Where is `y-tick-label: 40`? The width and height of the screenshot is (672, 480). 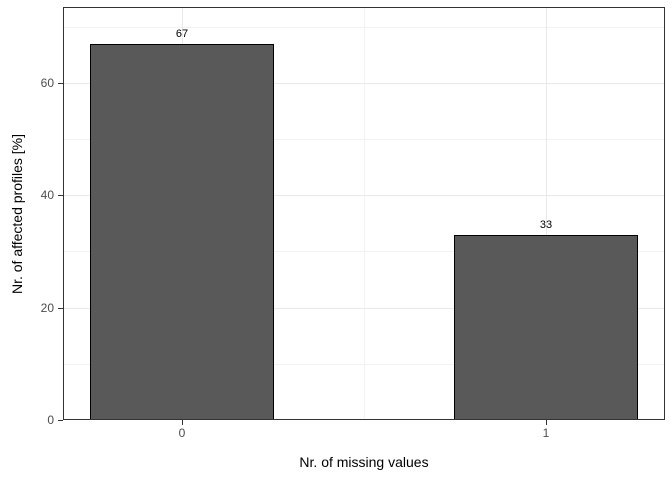 y-tick-label: 40 is located at coordinates (47, 195).